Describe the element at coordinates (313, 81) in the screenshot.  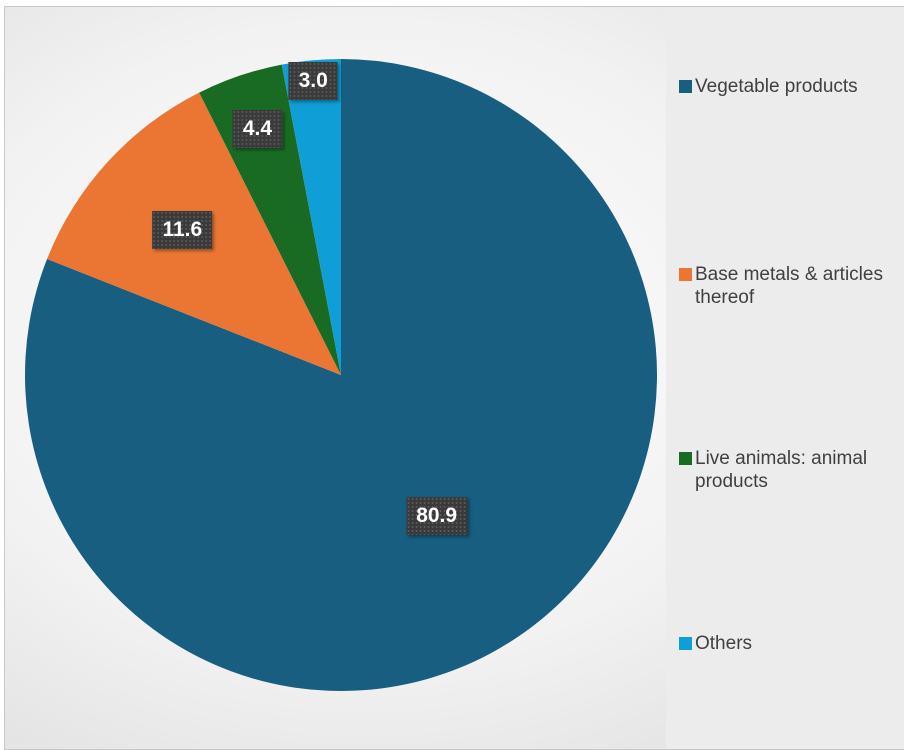
I see `data-label-others: 3.0` at that location.